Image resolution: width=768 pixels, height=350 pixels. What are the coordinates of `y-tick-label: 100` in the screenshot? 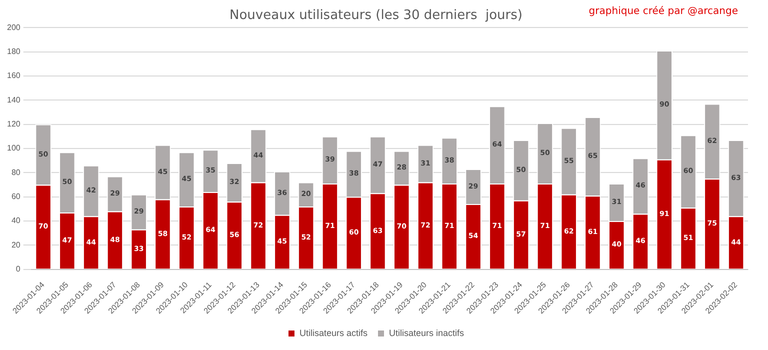 It's located at (13, 148).